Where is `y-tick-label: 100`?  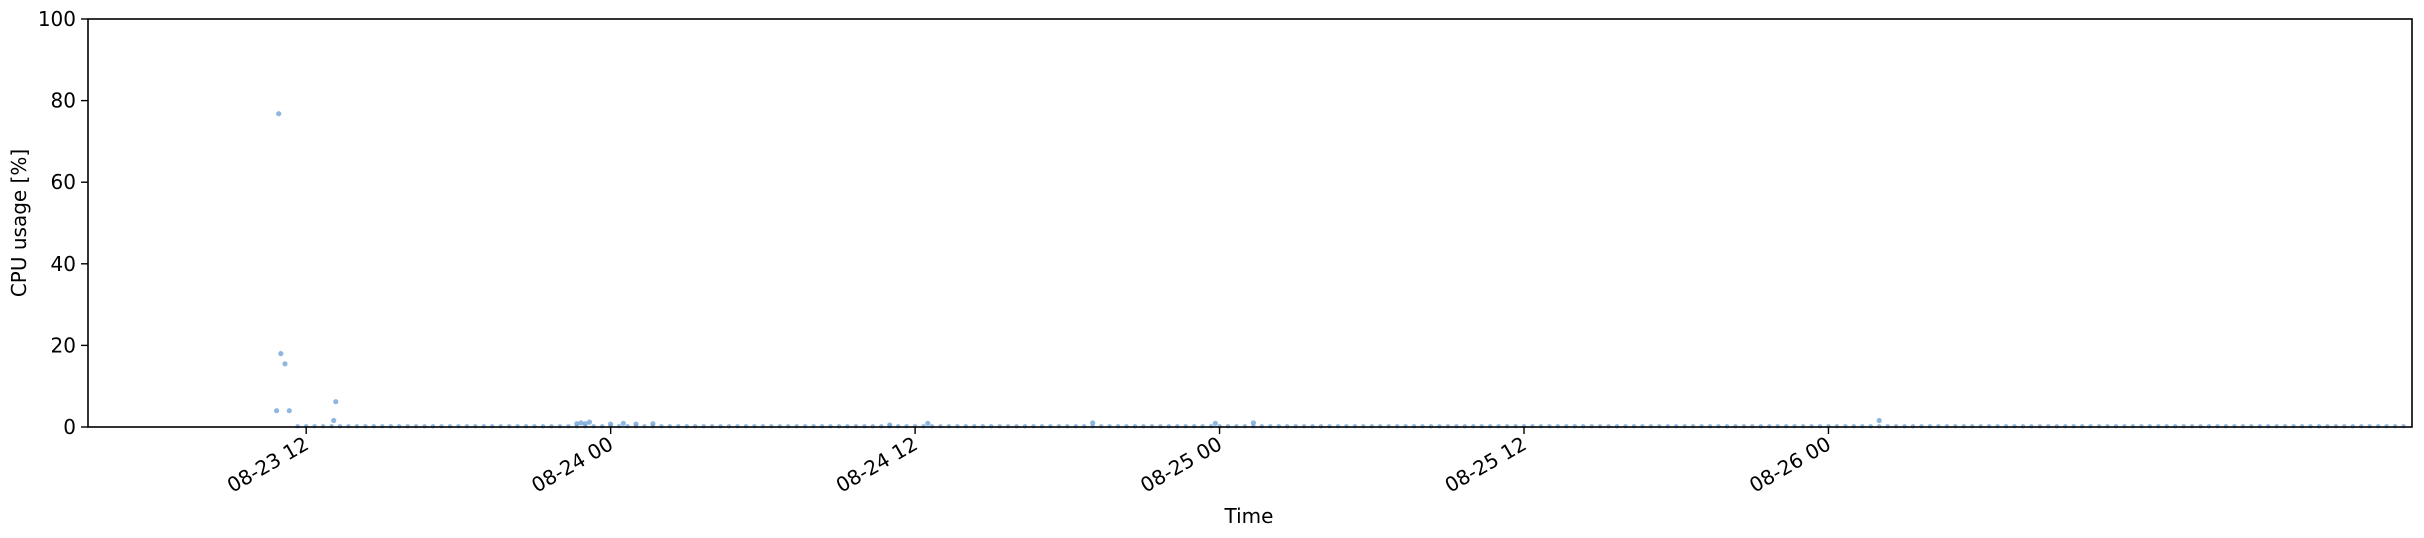
y-tick-label: 100 is located at coordinates (57, 19).